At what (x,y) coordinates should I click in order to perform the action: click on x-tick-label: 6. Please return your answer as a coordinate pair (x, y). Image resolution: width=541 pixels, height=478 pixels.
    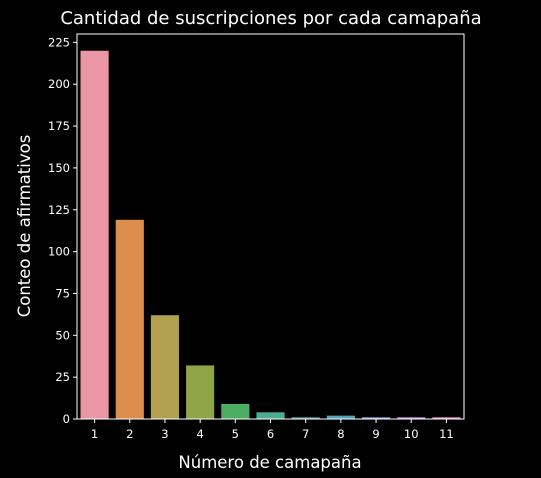
    Looking at the image, I should click on (270, 434).